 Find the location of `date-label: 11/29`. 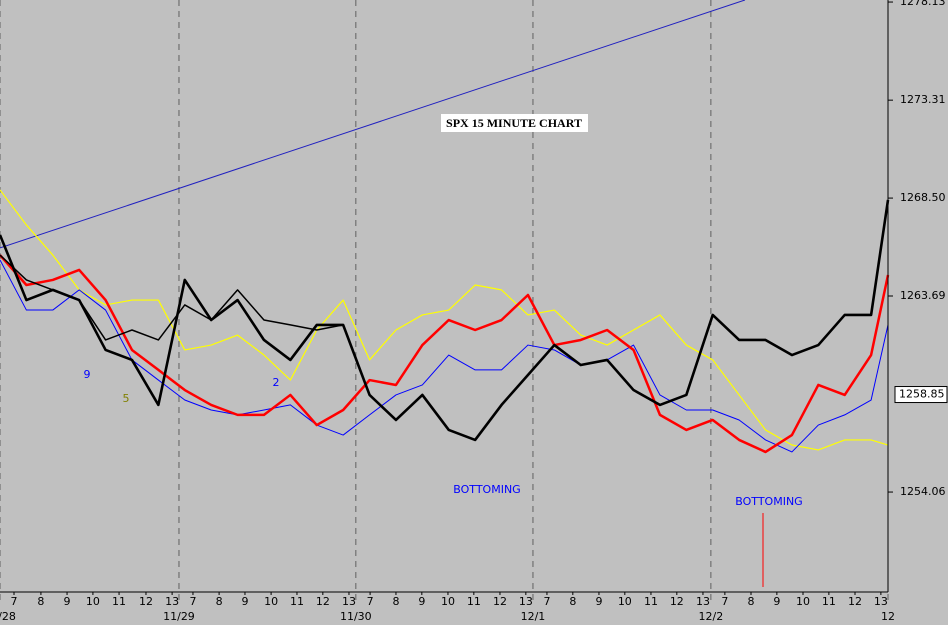

date-label: 11/29 is located at coordinates (179, 616).